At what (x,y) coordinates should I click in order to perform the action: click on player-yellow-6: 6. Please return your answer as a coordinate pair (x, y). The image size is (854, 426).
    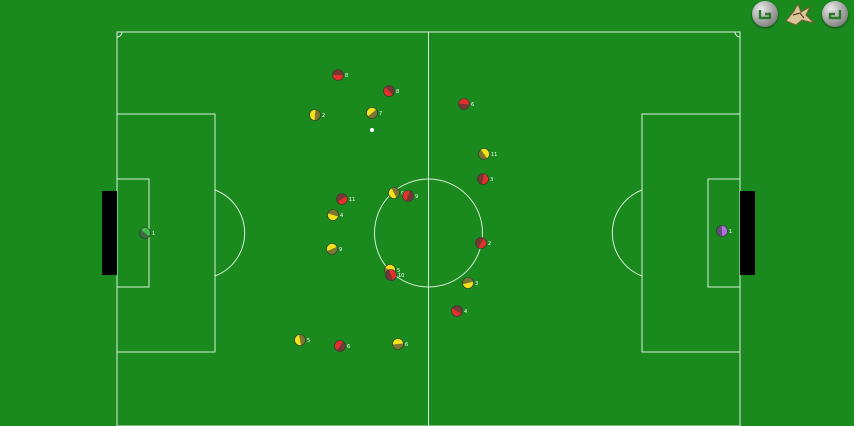
    Looking at the image, I should click on (400, 344).